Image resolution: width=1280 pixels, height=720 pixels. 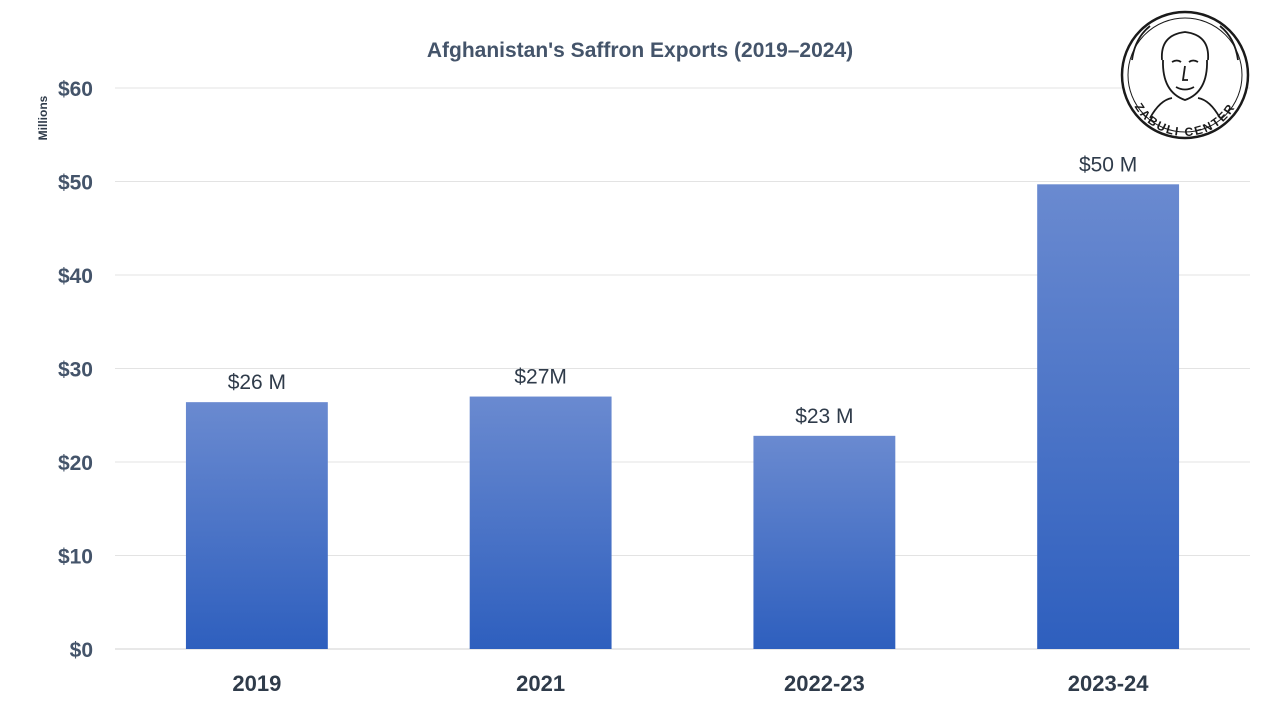 I want to click on data-label-2023-24: $50 M, so click(x=1108, y=164).